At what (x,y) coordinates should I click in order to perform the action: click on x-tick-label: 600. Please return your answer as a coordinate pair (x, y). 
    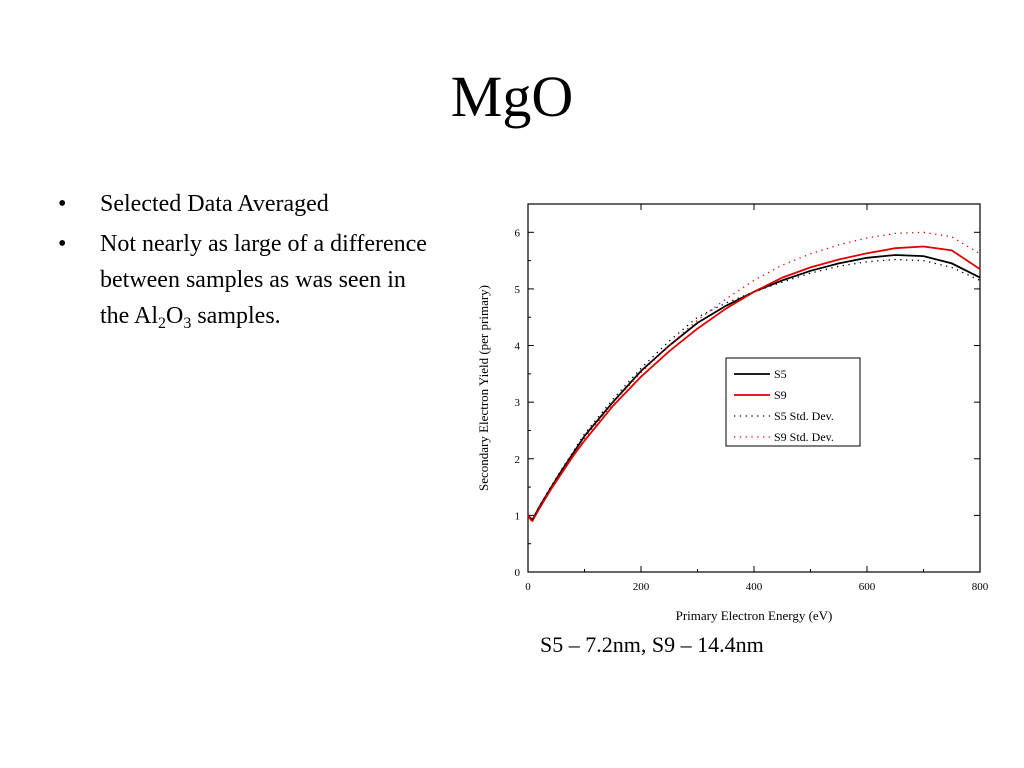
    Looking at the image, I should click on (867, 587).